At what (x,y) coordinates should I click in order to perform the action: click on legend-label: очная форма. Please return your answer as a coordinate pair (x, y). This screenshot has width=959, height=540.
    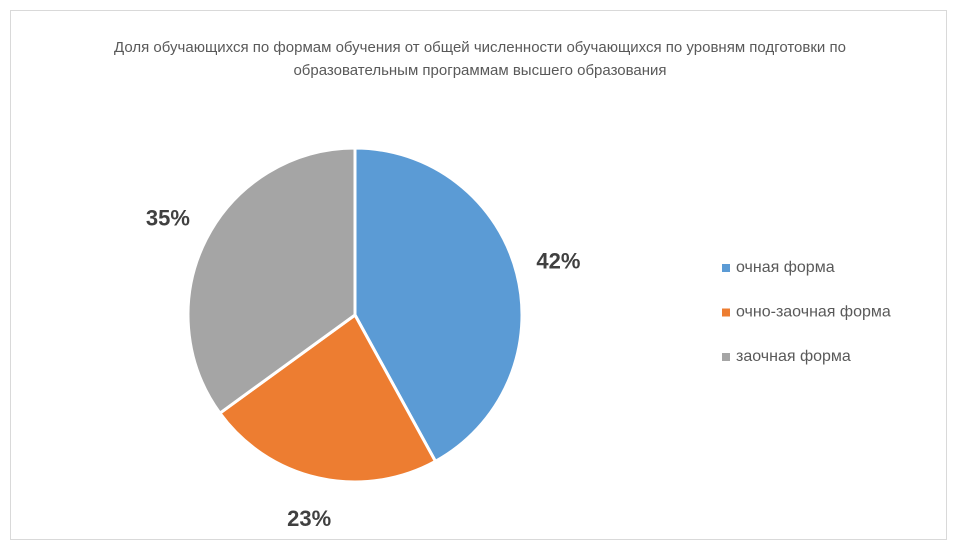
    Looking at the image, I should click on (785, 267).